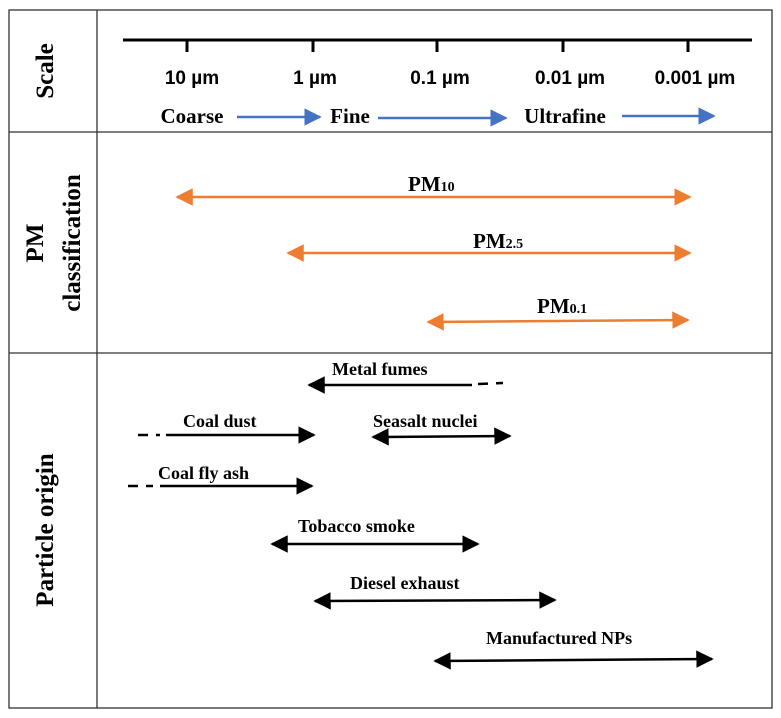 The height and width of the screenshot is (718, 781). Describe the element at coordinates (315, 78) in the screenshot. I see `scale-tick-label: 1 µm` at that location.